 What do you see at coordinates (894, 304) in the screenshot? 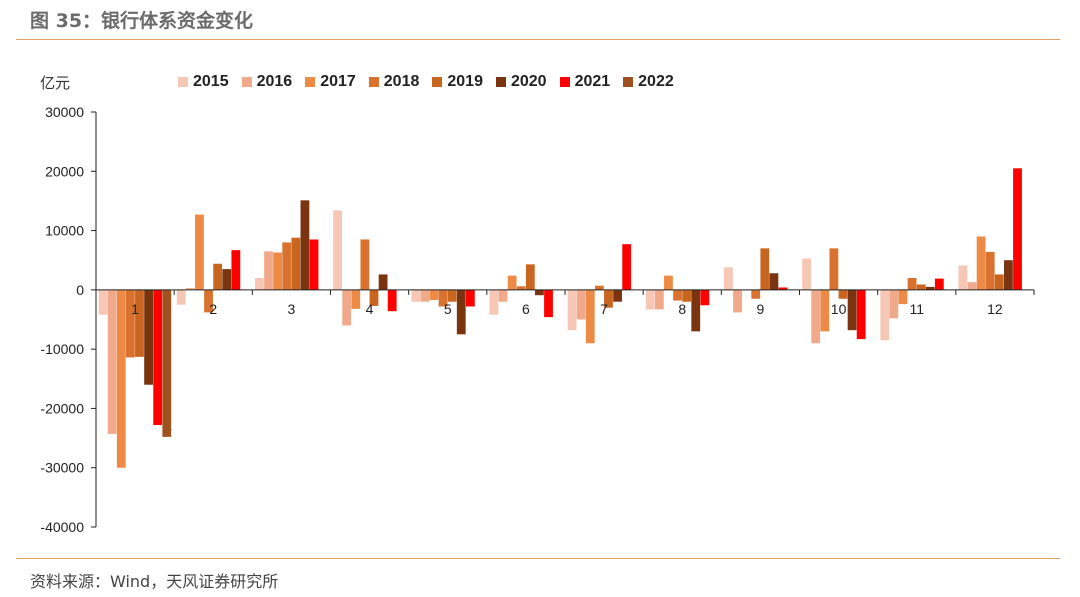
I see `bar-2016-m11` at bounding box center [894, 304].